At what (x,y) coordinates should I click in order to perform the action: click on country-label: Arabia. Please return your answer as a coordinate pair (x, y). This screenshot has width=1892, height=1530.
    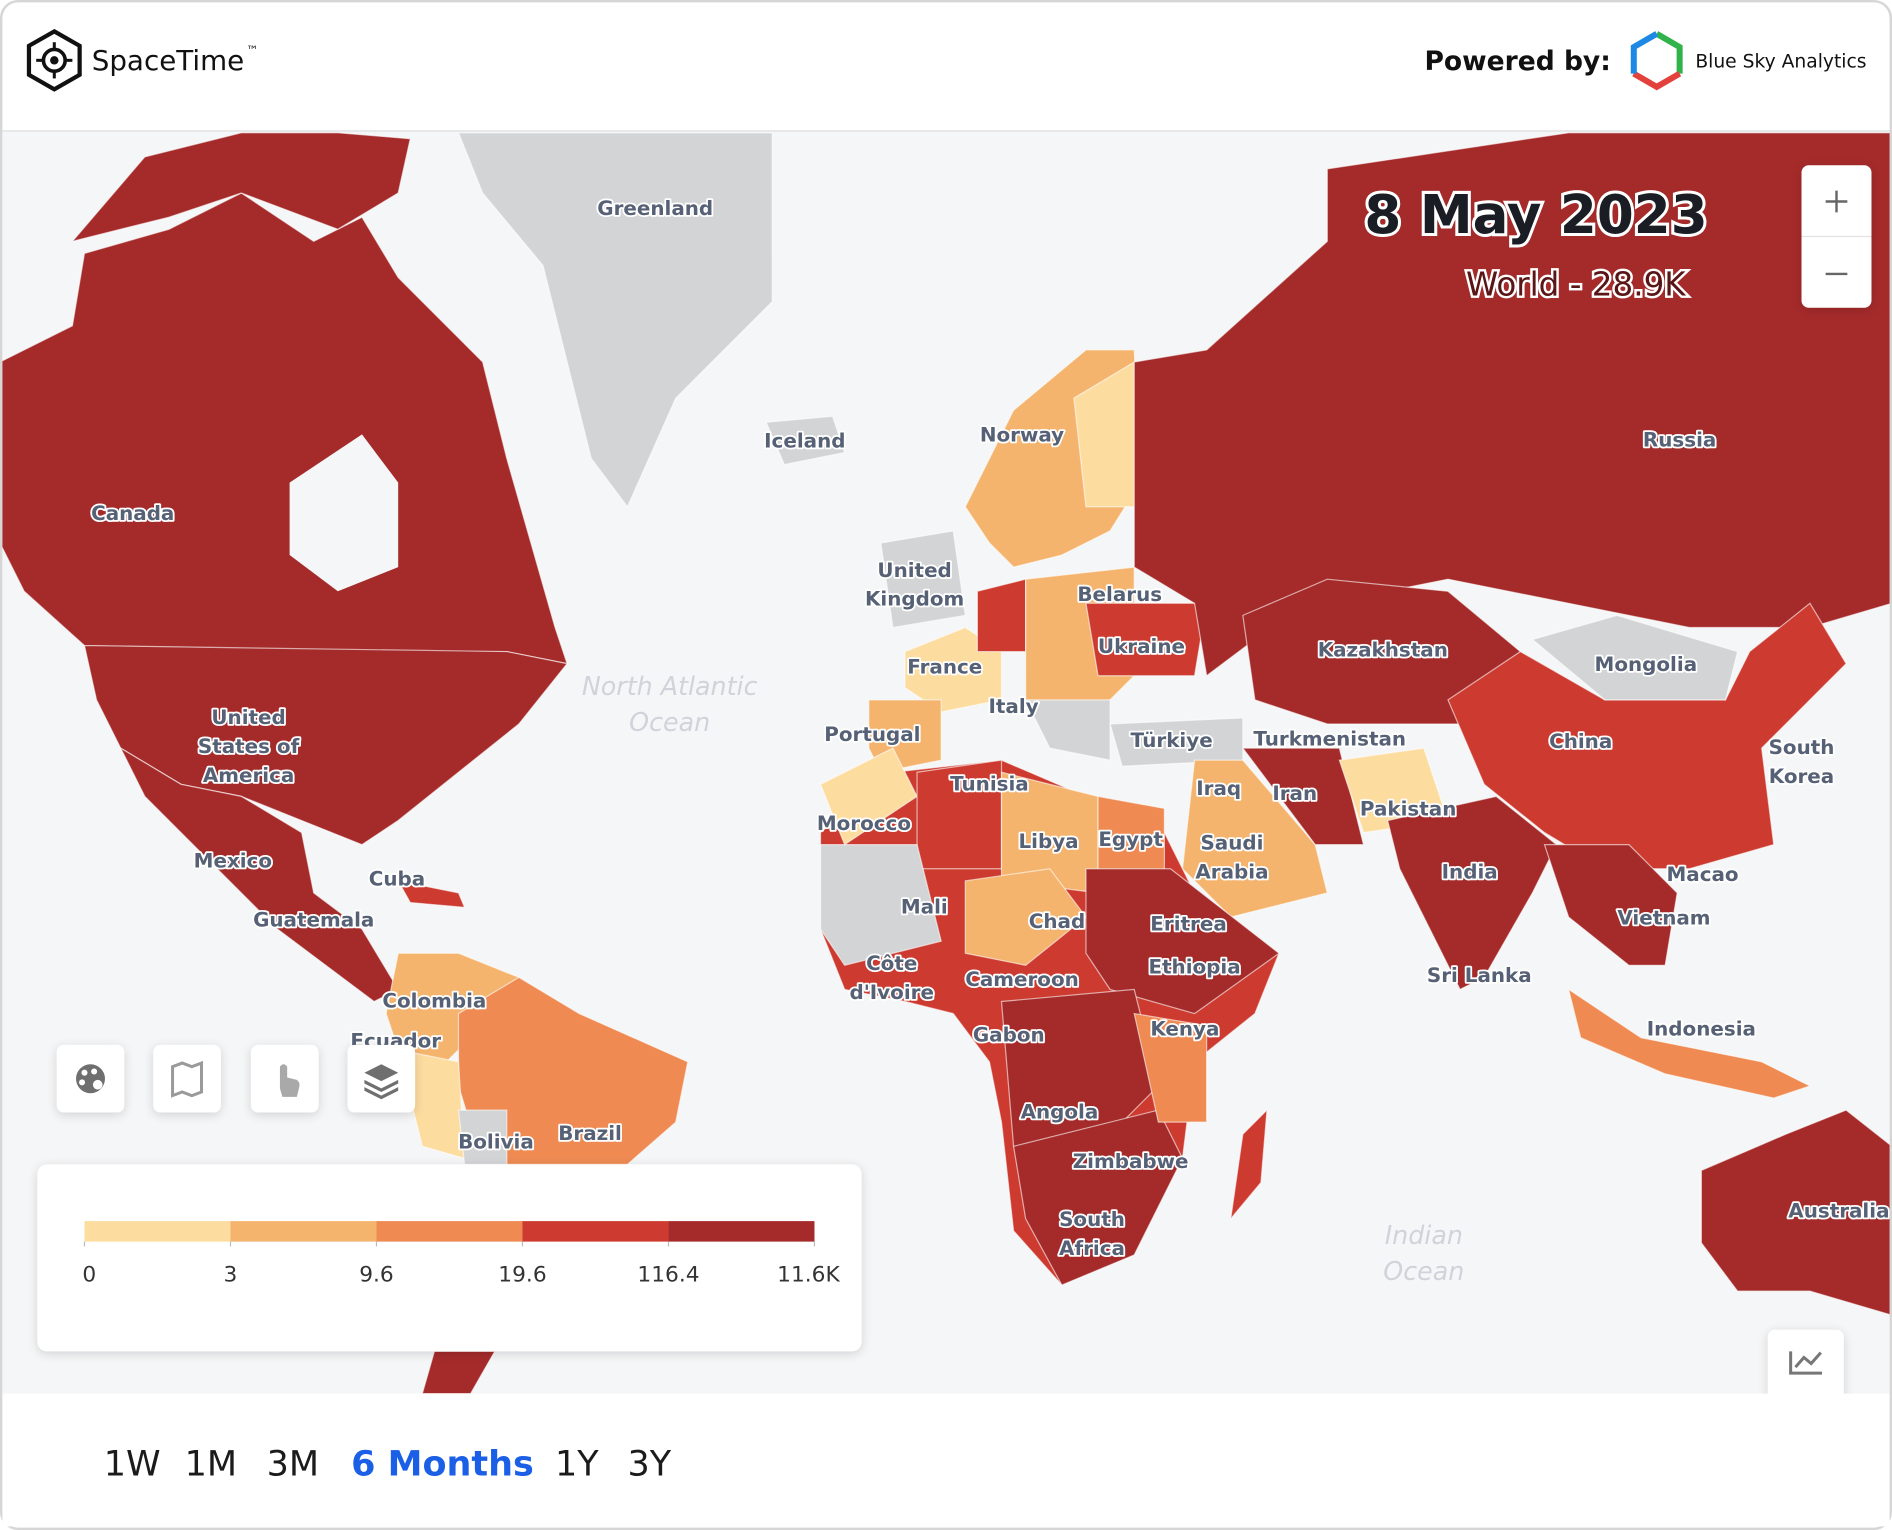
    Looking at the image, I should click on (1231, 871).